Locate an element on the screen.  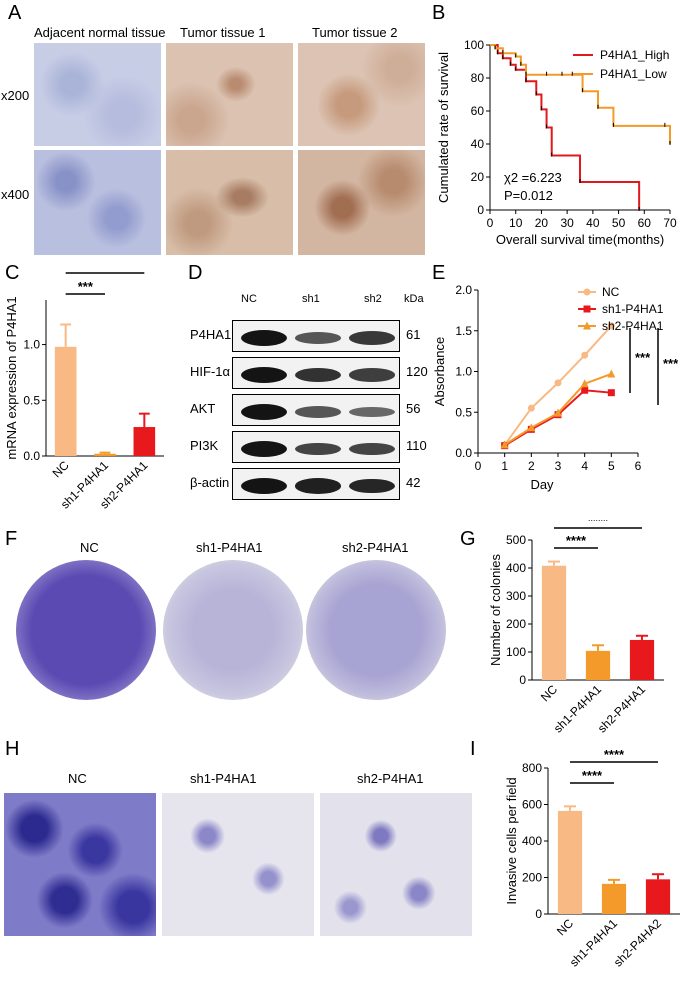
ihc-column-label-tumor-1: Tumor tissue 1 is located at coordinates (223, 32).